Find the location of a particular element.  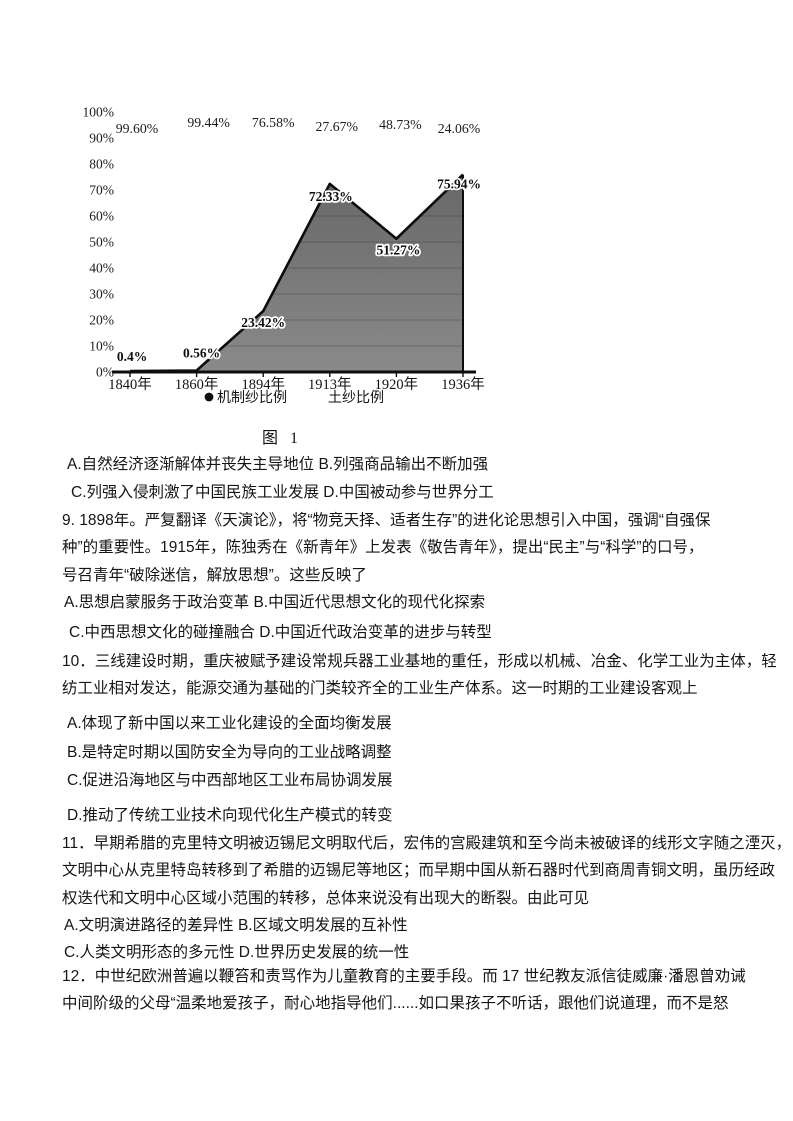

machine-yarn-value-label: 51.27% is located at coordinates (398, 250).